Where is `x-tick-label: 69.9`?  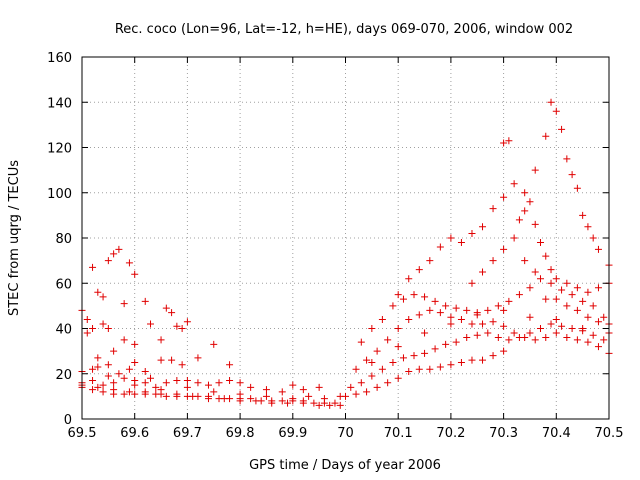
x-tick-label: 69.9 is located at coordinates (292, 433).